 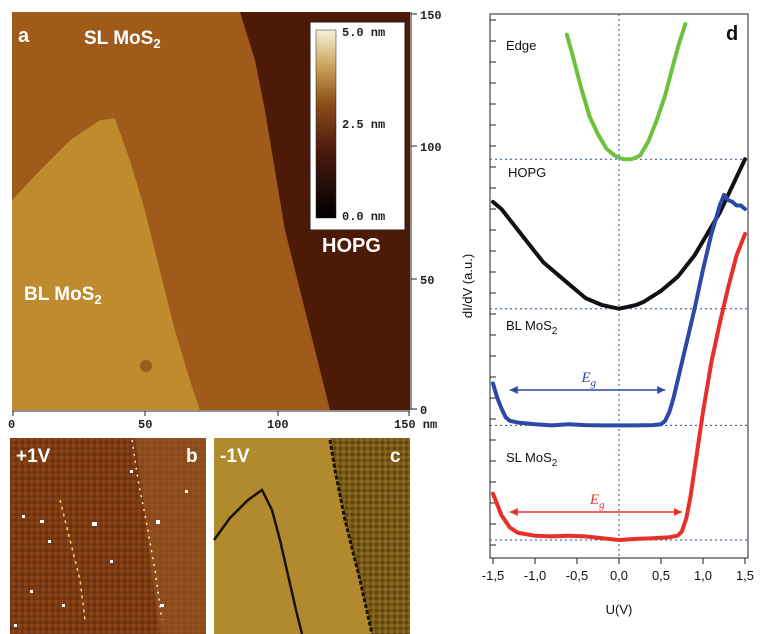 I want to click on eg-label-1: Eg, so click(x=597, y=501).